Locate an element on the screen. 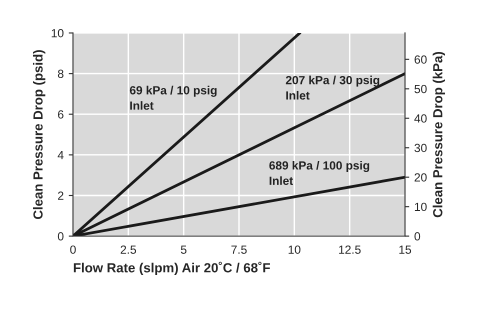 The image size is (500, 314). x-tick-label: 2.5 is located at coordinates (128, 249).